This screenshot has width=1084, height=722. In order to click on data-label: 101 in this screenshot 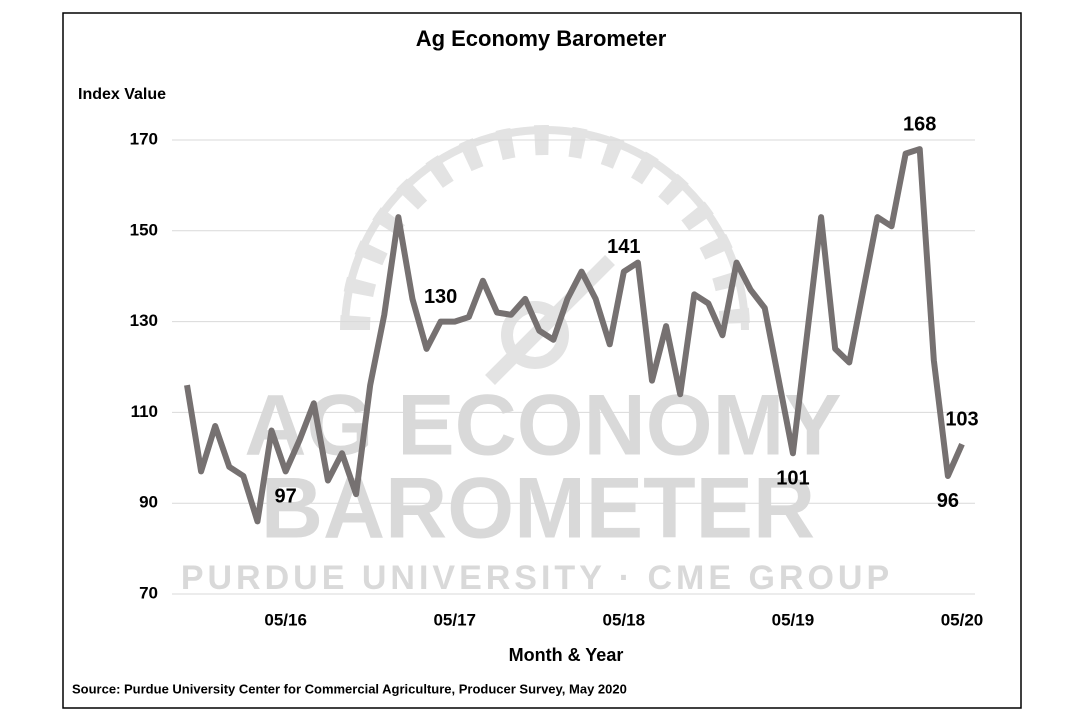, I will do `click(792, 479)`.